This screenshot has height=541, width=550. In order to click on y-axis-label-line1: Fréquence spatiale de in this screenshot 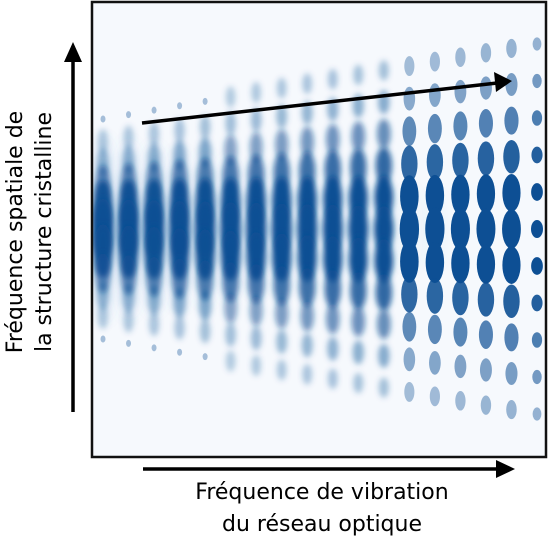, I will do `click(15, 232)`.